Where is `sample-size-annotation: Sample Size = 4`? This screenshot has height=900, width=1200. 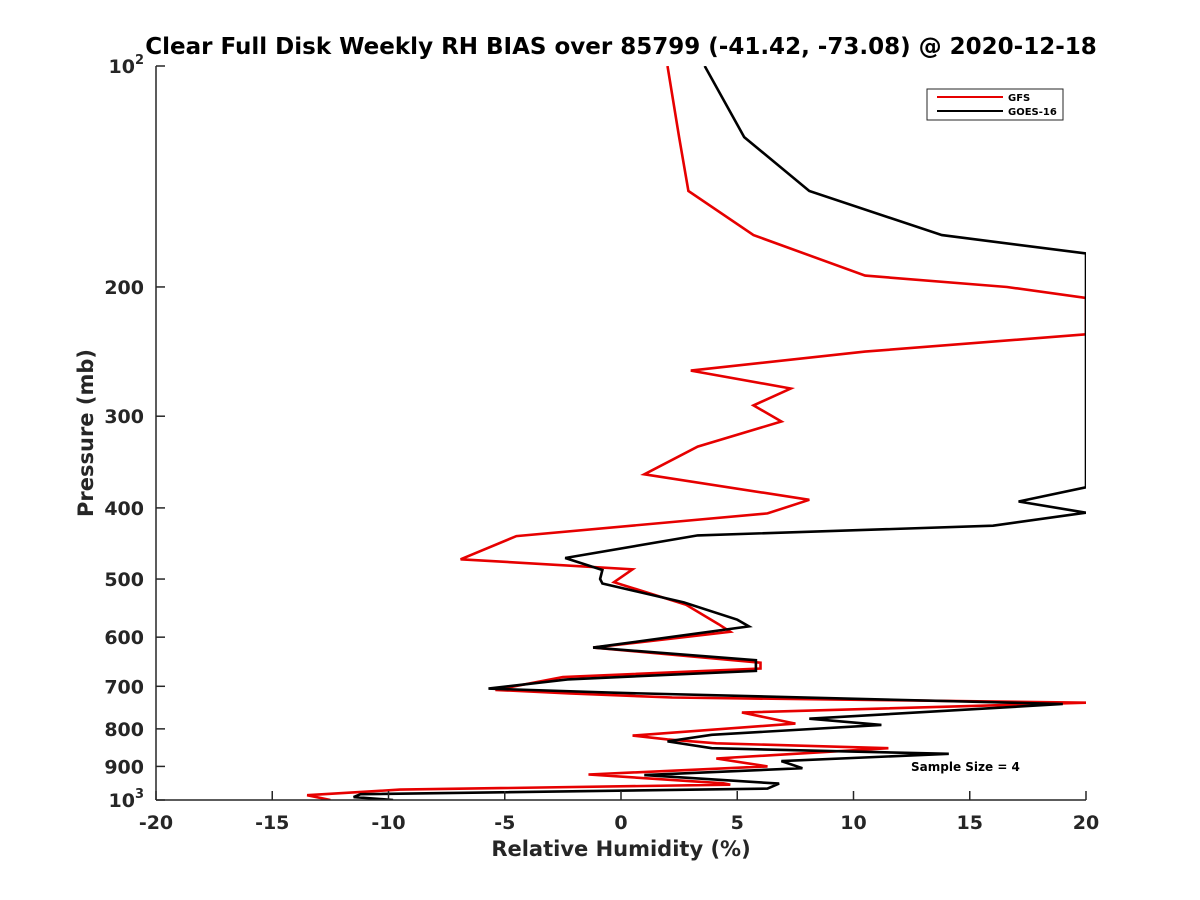
sample-size-annotation: Sample Size = 4 is located at coordinates (965, 767).